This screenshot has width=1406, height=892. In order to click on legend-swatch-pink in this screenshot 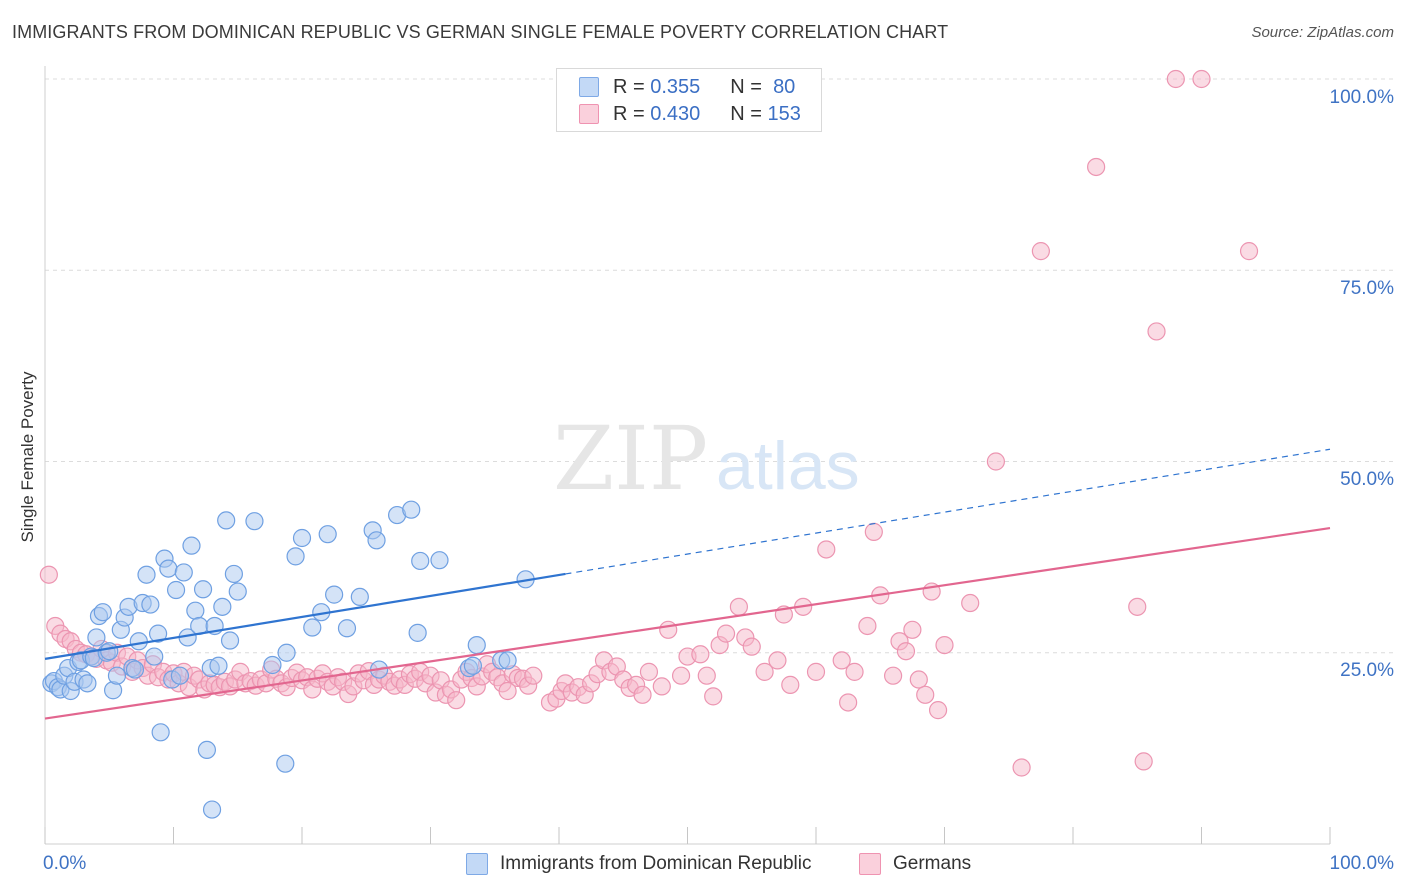, I will do `click(589, 114)`.